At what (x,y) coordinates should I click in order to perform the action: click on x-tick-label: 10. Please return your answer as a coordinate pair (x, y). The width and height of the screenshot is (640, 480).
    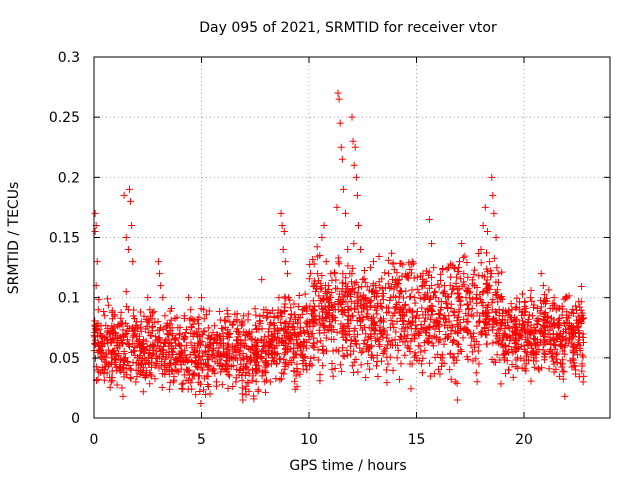
    Looking at the image, I should click on (309, 440).